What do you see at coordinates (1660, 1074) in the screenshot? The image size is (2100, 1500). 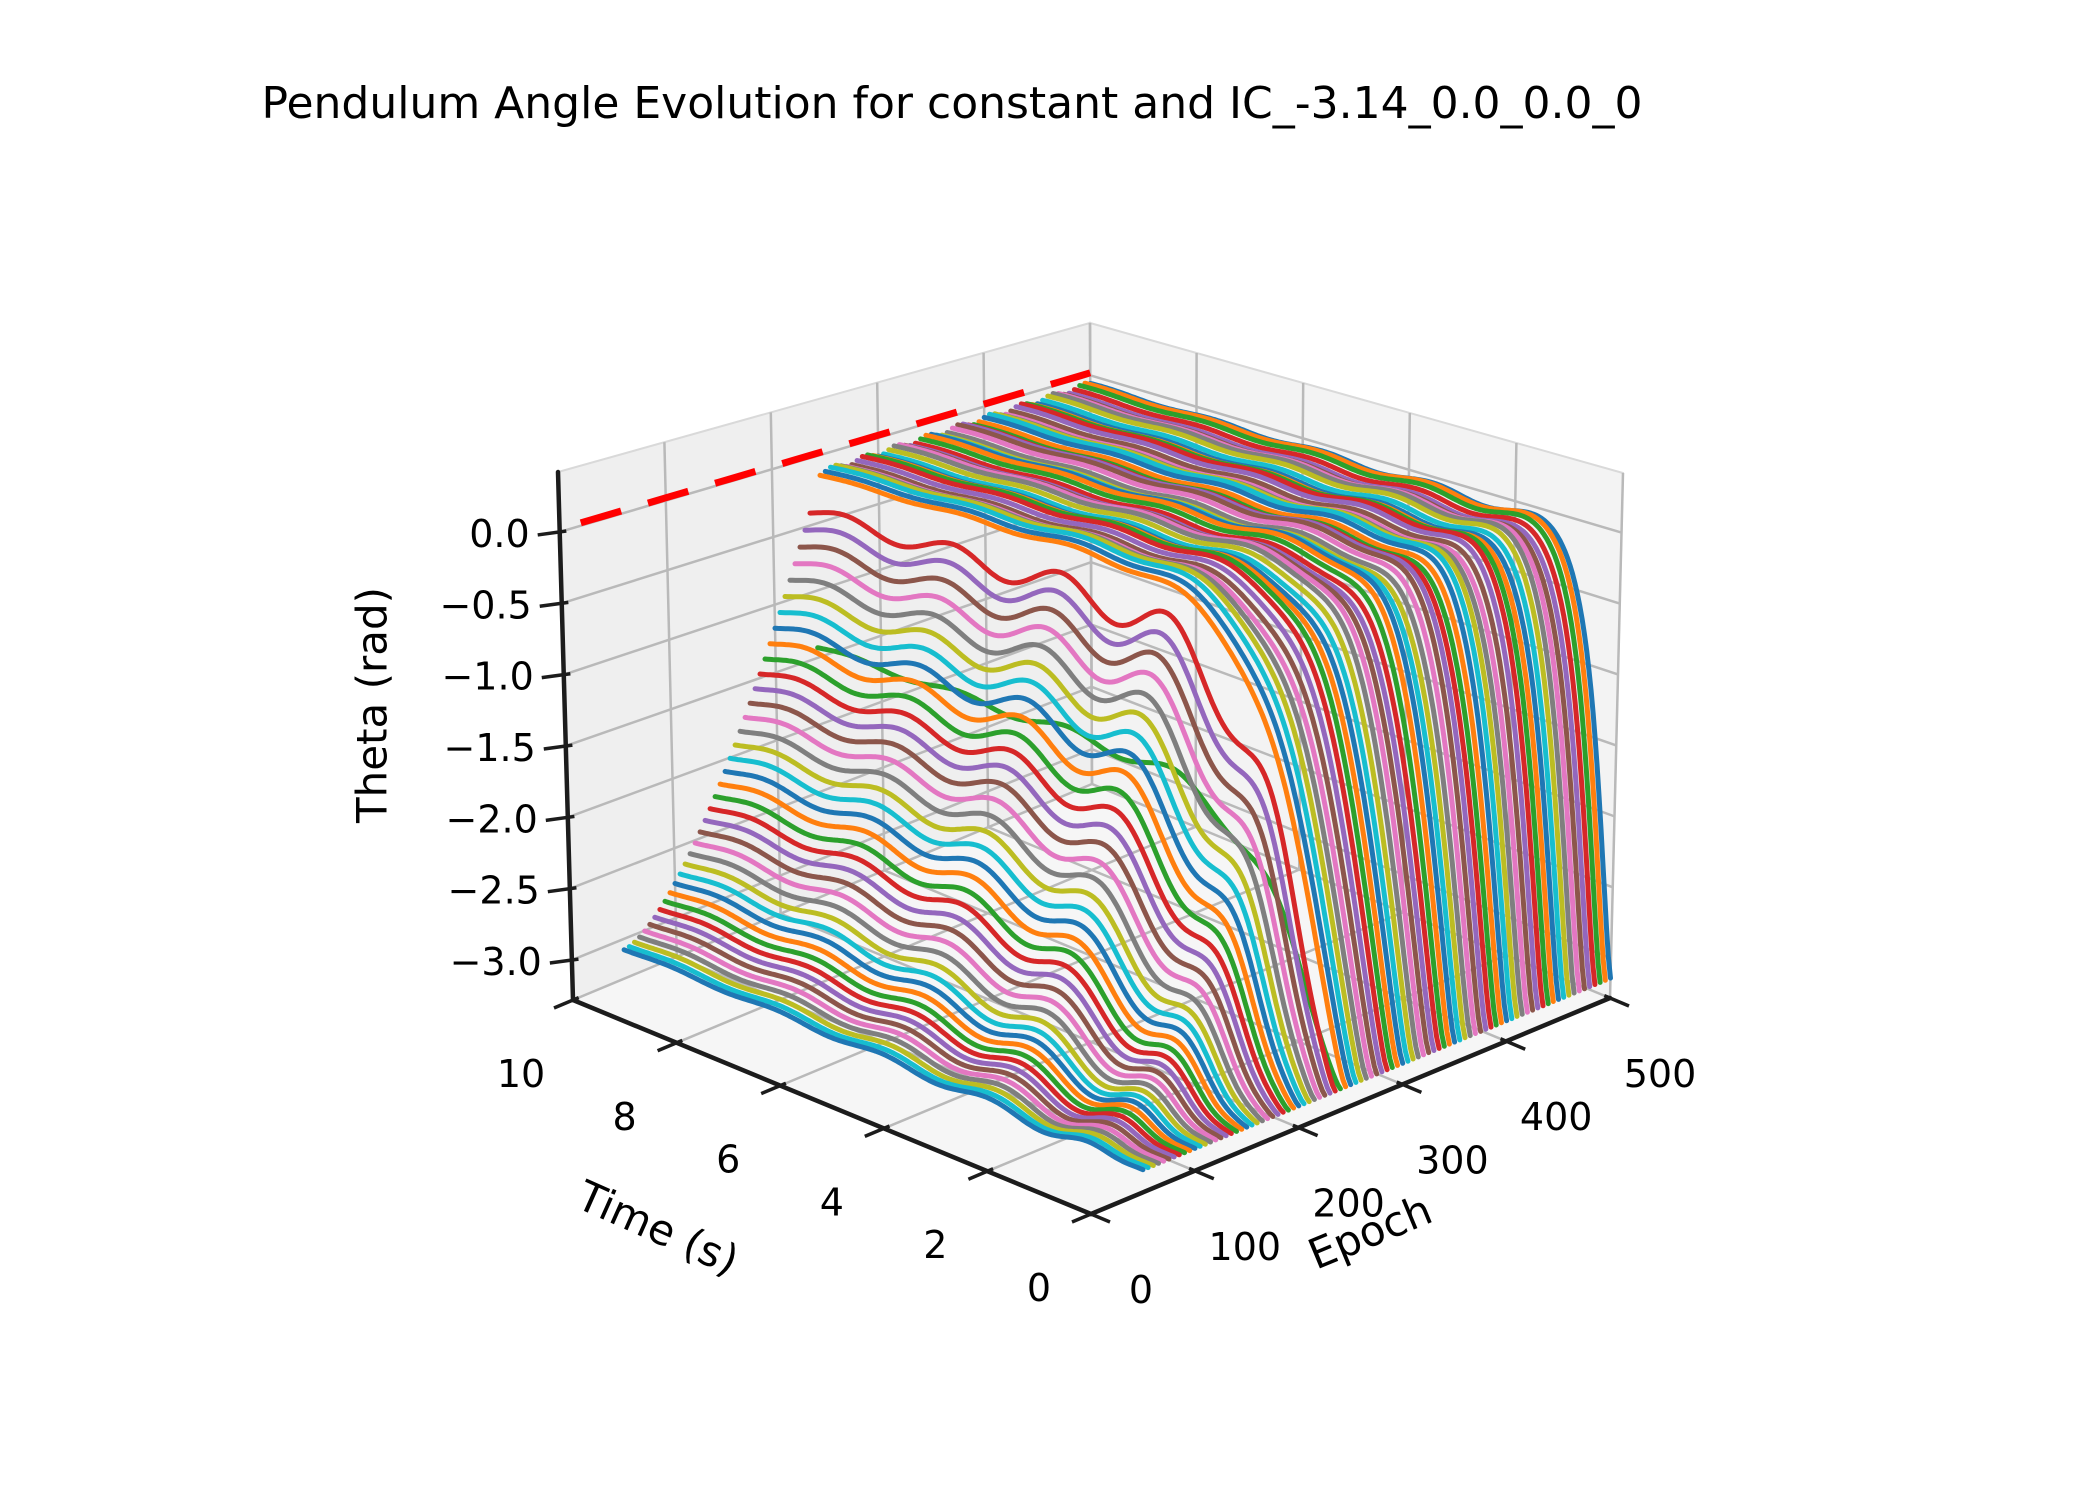 I see `epoch-tick-label: 500` at bounding box center [1660, 1074].